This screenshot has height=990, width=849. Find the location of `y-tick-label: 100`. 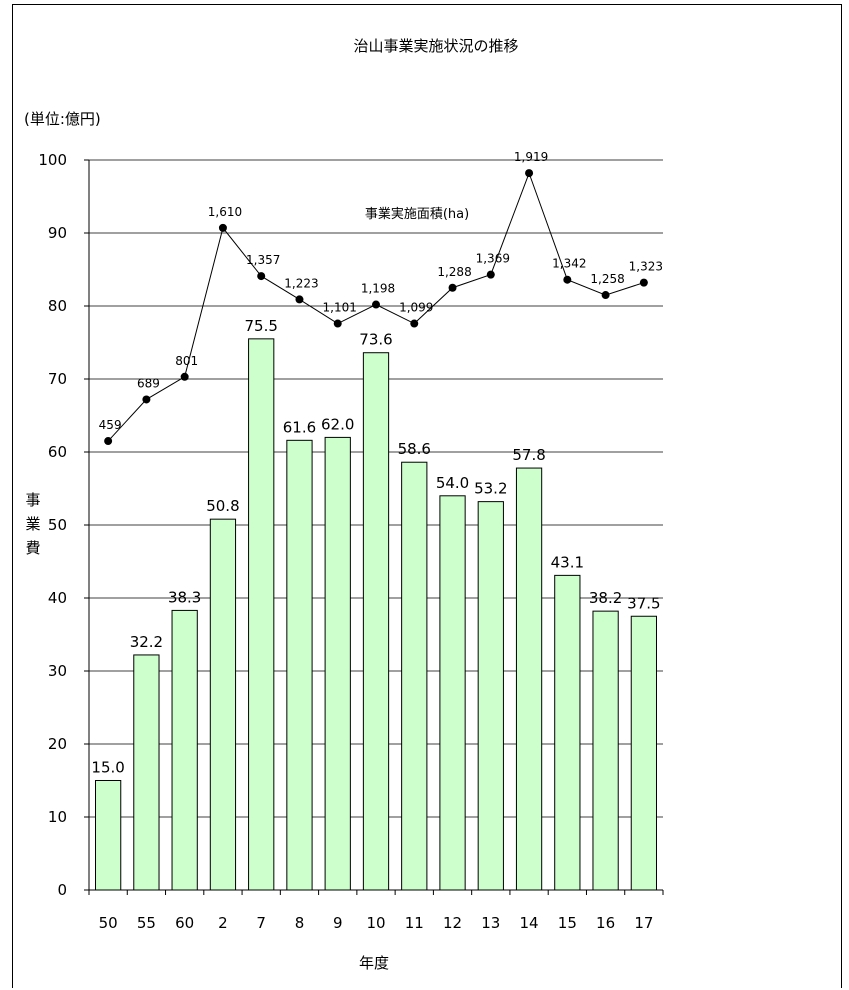

y-tick-label: 100 is located at coordinates (52, 160).